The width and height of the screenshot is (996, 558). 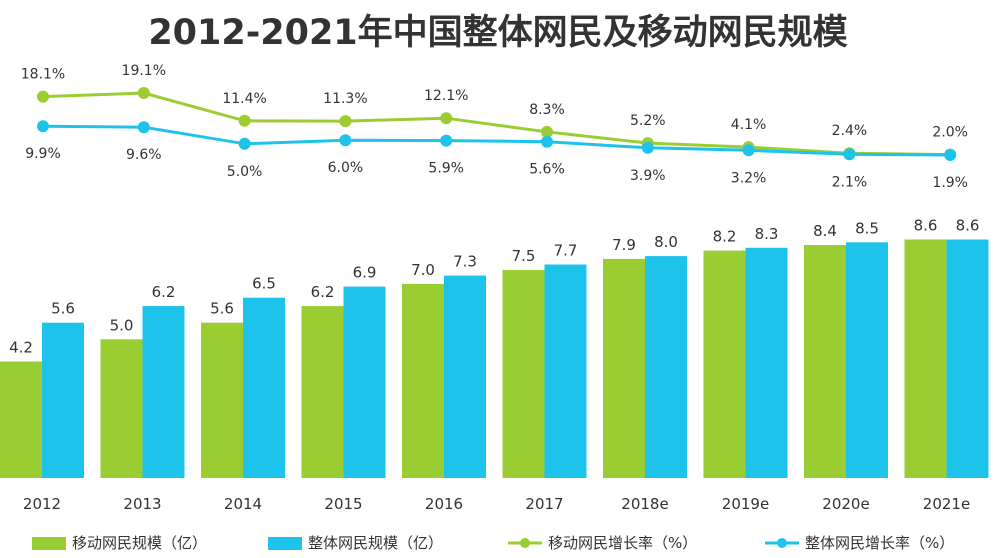 I want to click on line-value-label: 6.0%, so click(x=346, y=168).